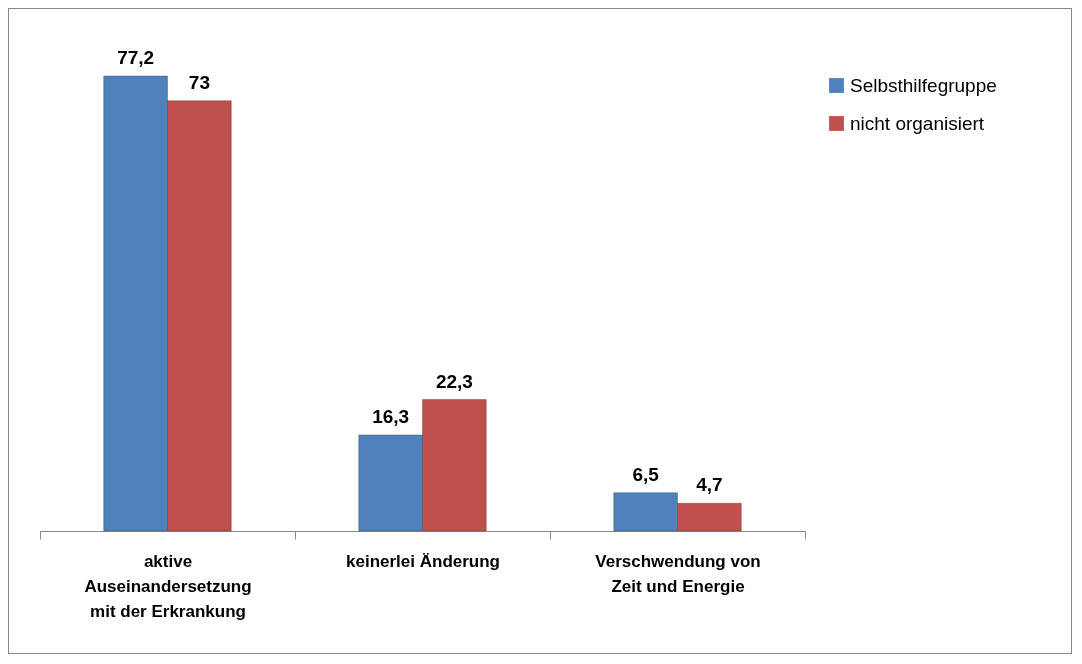  What do you see at coordinates (136, 57) in the screenshot?
I see `data-label: 77,2` at bounding box center [136, 57].